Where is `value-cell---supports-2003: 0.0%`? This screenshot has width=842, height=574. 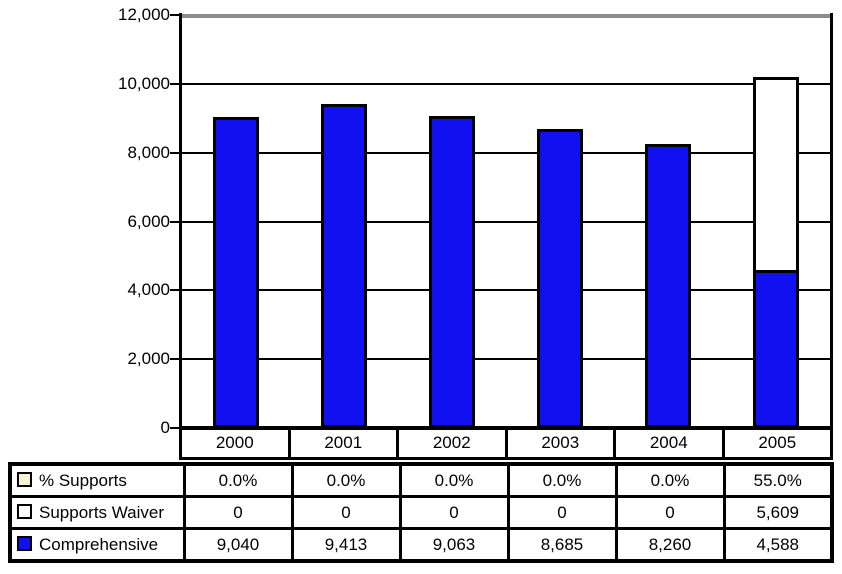 value-cell---supports-2003: 0.0% is located at coordinates (562, 480).